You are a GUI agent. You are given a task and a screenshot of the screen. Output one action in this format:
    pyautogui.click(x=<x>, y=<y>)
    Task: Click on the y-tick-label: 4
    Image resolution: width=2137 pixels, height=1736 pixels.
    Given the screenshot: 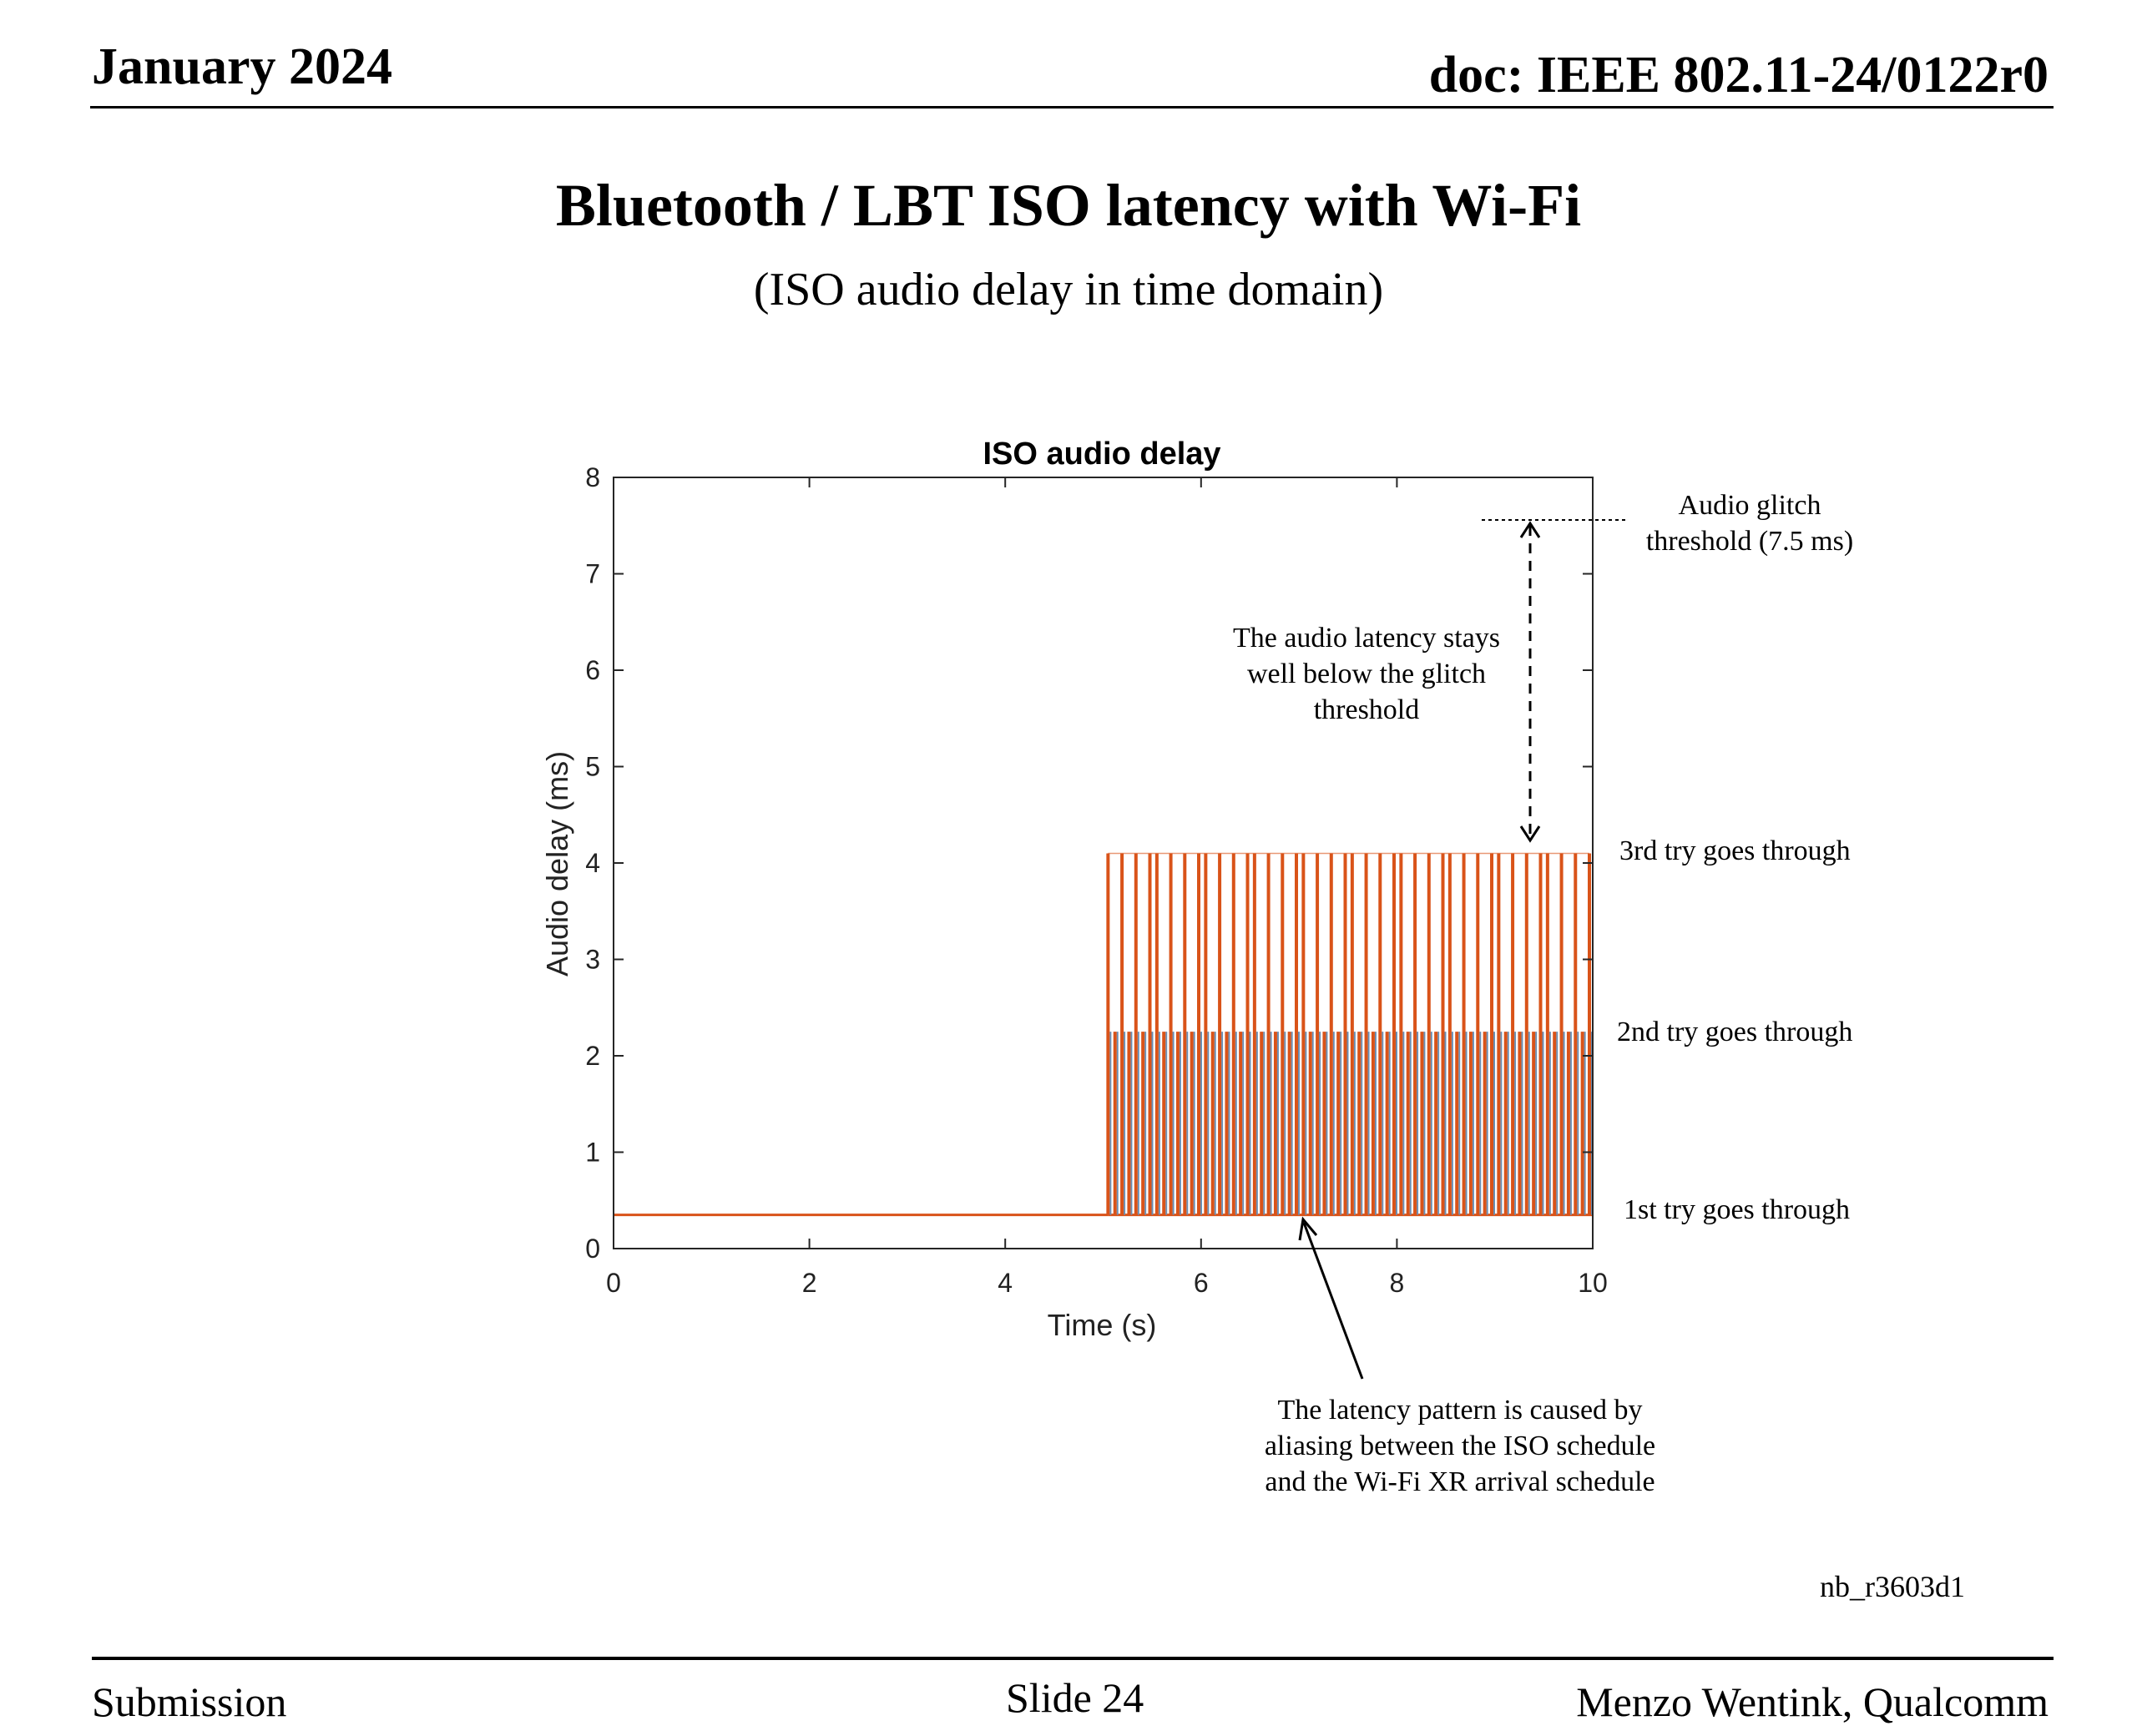 What is the action you would take?
    pyautogui.click(x=592, y=863)
    